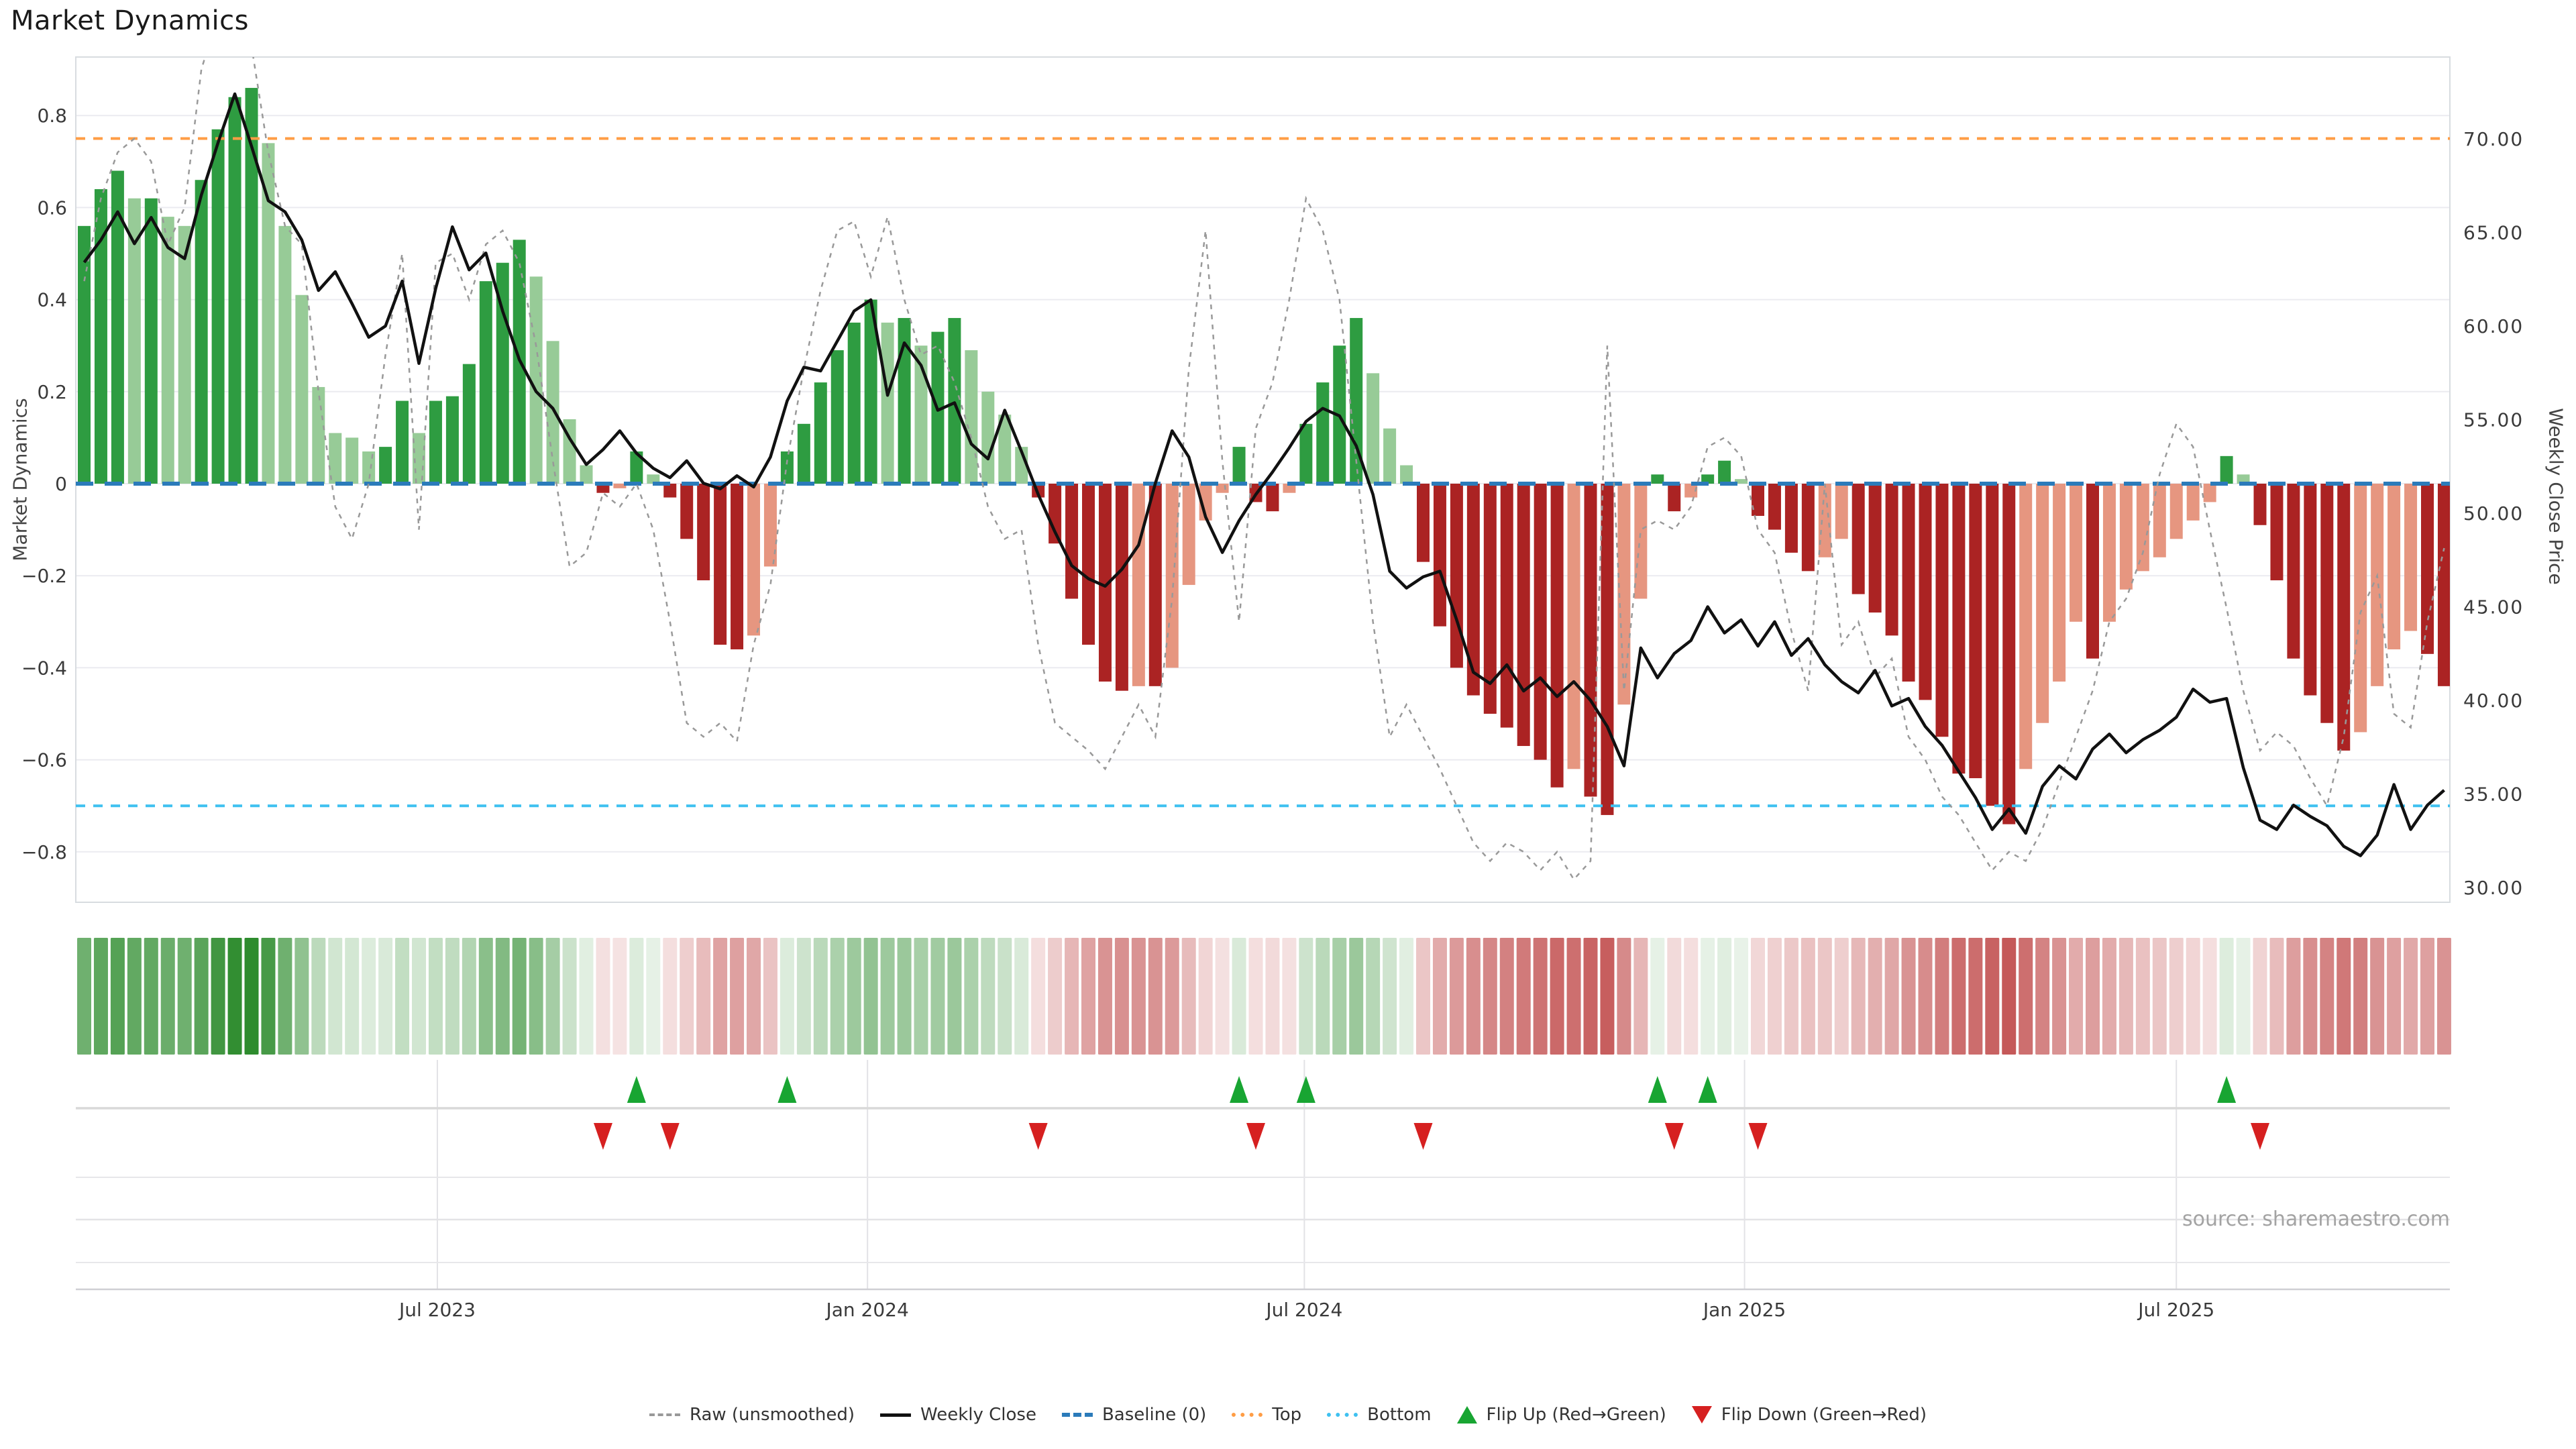  Describe the element at coordinates (44, 760) in the screenshot. I see `left-axis-tick: −0.6` at that location.